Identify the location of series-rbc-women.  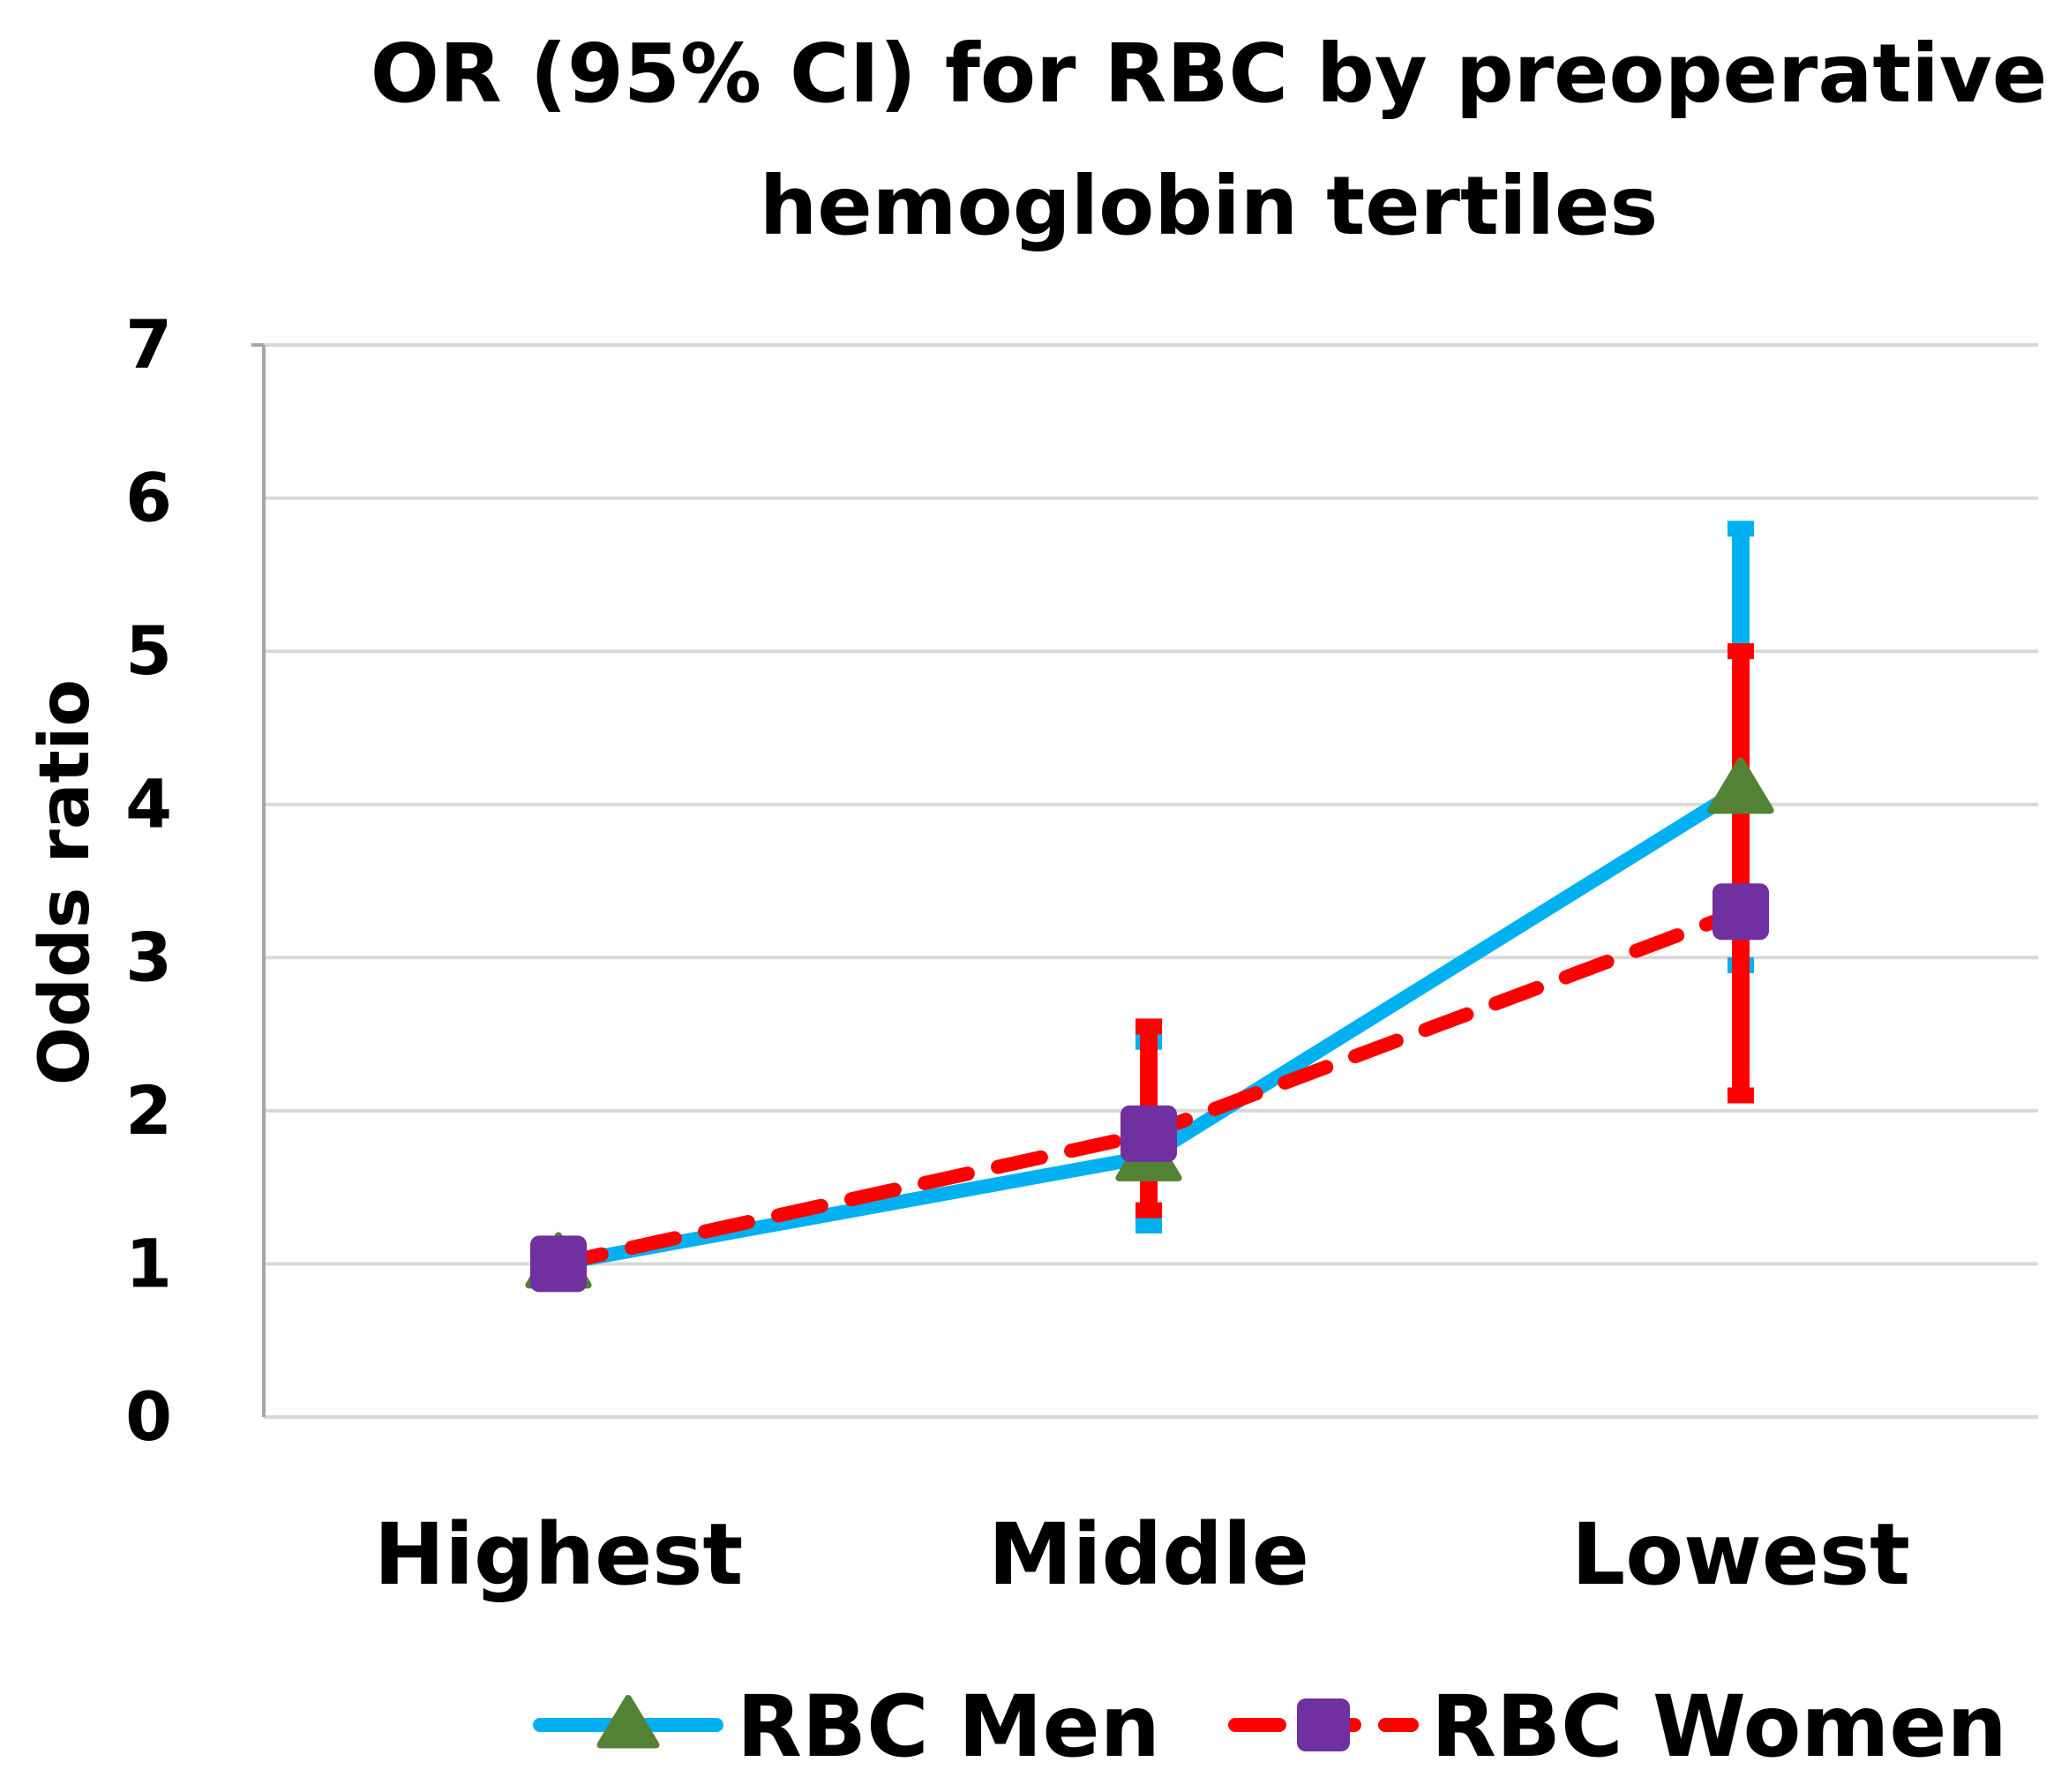
(1445, 930).